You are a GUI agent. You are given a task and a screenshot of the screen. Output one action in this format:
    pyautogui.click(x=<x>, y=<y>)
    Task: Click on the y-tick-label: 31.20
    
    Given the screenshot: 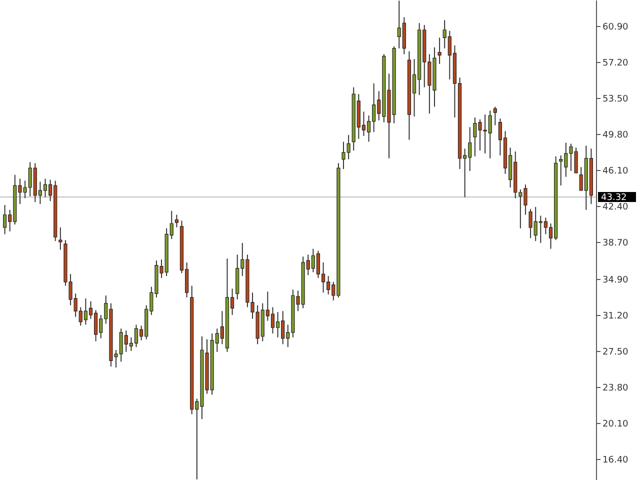 What is the action you would take?
    pyautogui.click(x=615, y=316)
    